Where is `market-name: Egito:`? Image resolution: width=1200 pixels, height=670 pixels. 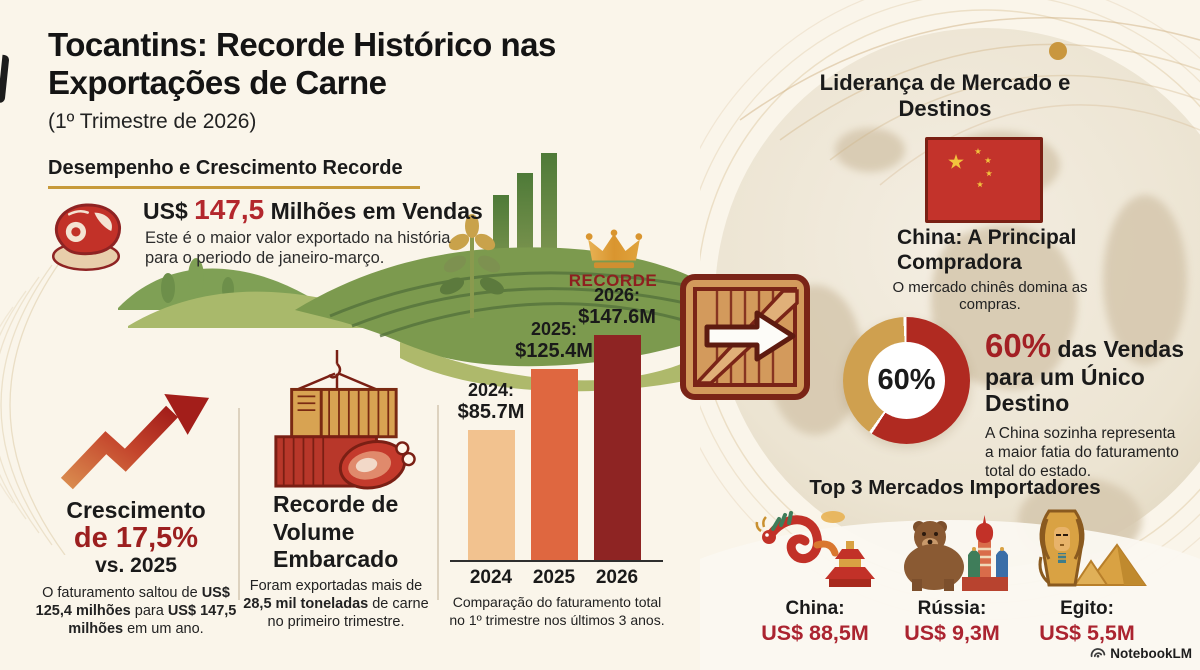
market-name: Egito: is located at coordinates (1087, 608).